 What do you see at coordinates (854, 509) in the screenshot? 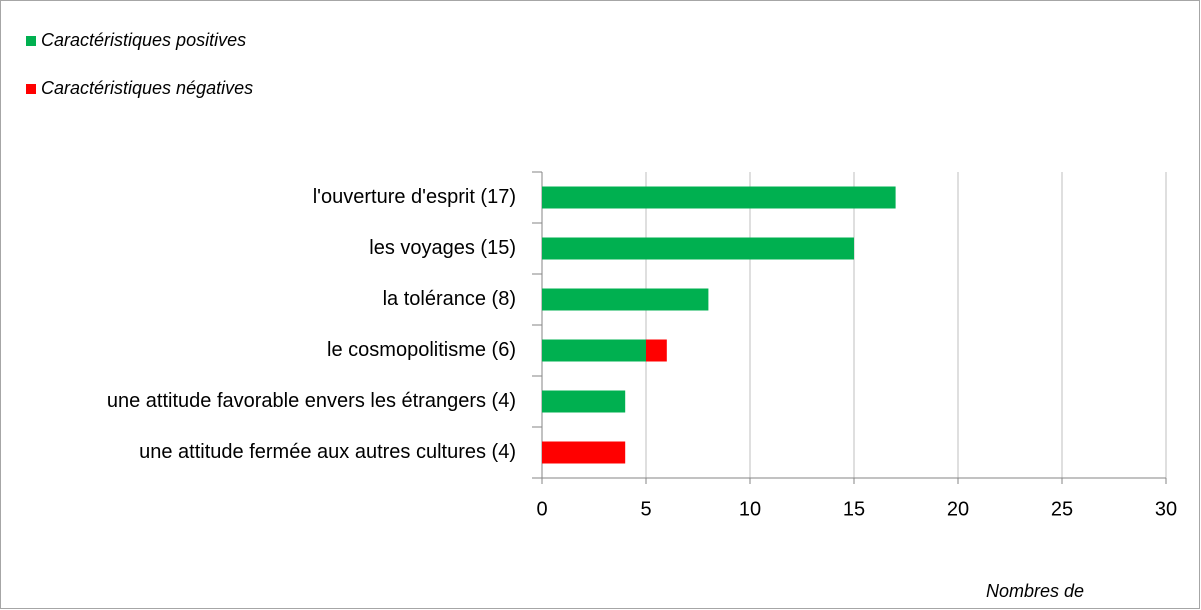
I see `x-tick-label: 15` at bounding box center [854, 509].